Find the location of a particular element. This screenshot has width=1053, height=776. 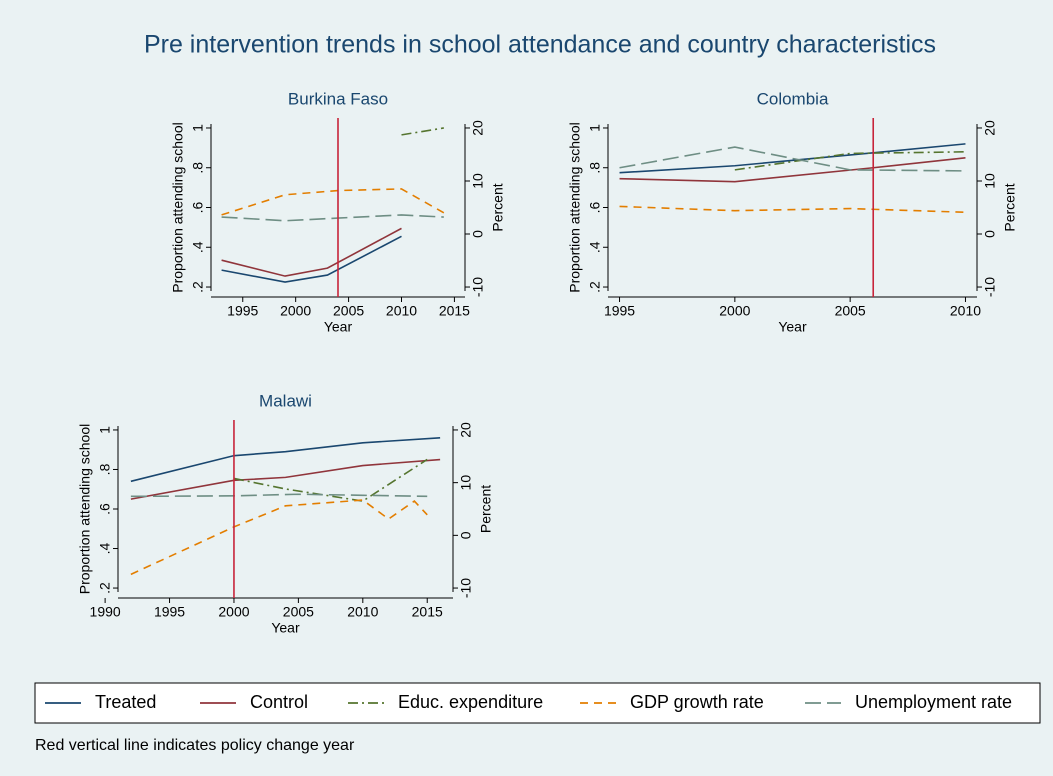

panel-title: Colombia is located at coordinates (793, 98).